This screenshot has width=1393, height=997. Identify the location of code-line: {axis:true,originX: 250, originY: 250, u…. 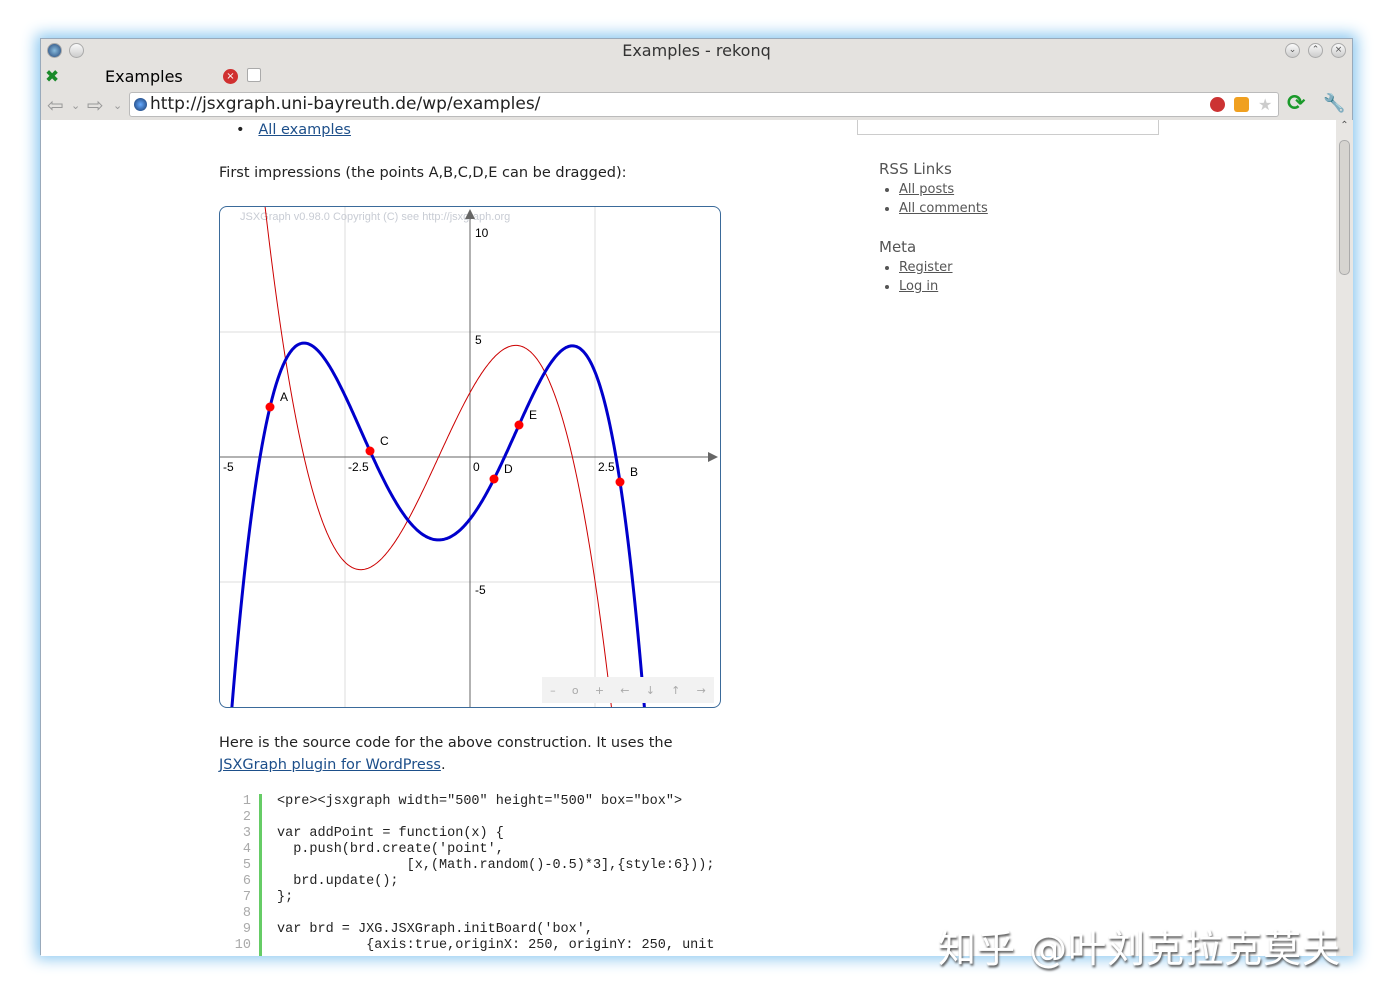
(496, 945).